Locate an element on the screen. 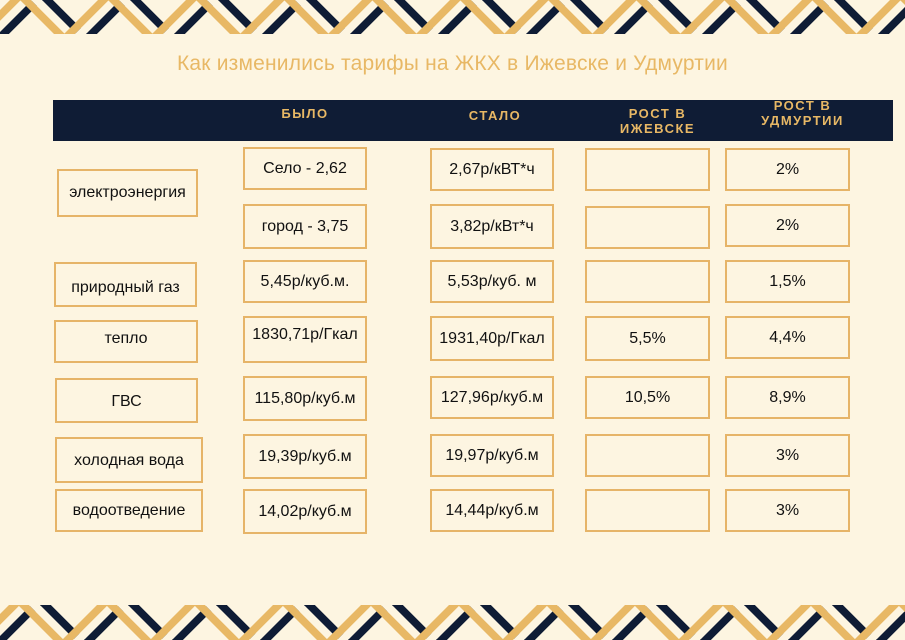  cell-growth-udmurtia: 1,5% is located at coordinates (787, 281).